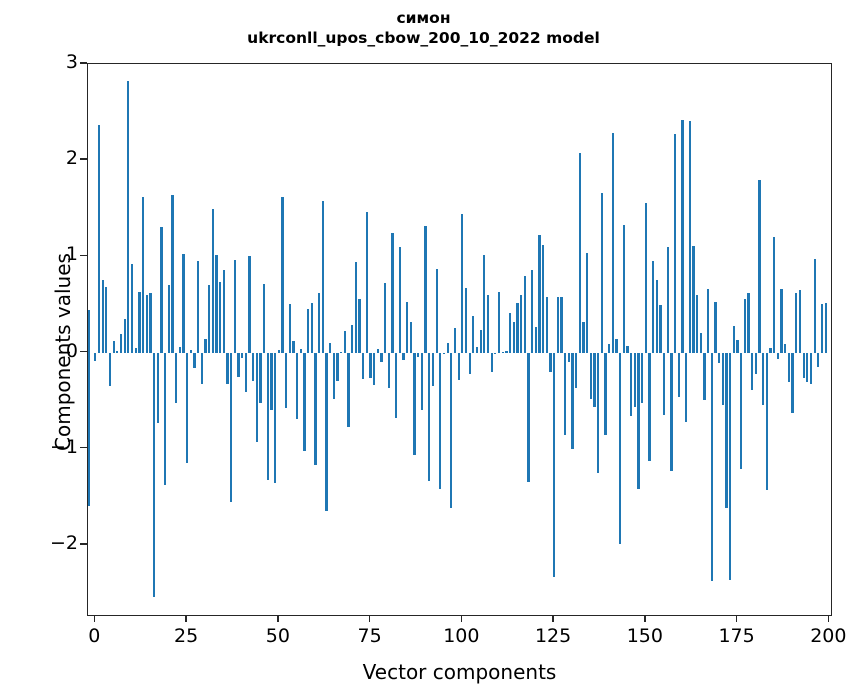 This screenshot has width=847, height=696. Describe the element at coordinates (63, 446) in the screenshot. I see `y-tick-label: −1` at that location.